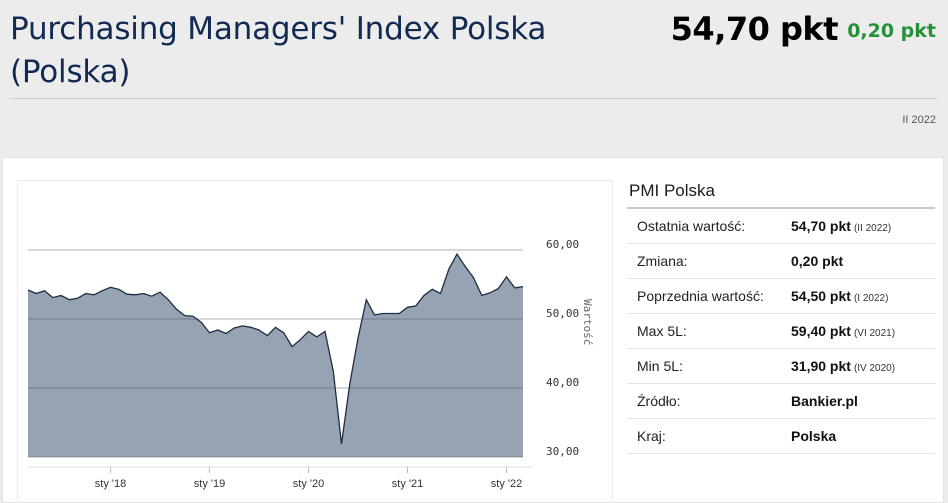 The image size is (948, 503). Describe the element at coordinates (781, 261) in the screenshot. I see `info-row: Zmiana: 0,20 pkt` at that location.